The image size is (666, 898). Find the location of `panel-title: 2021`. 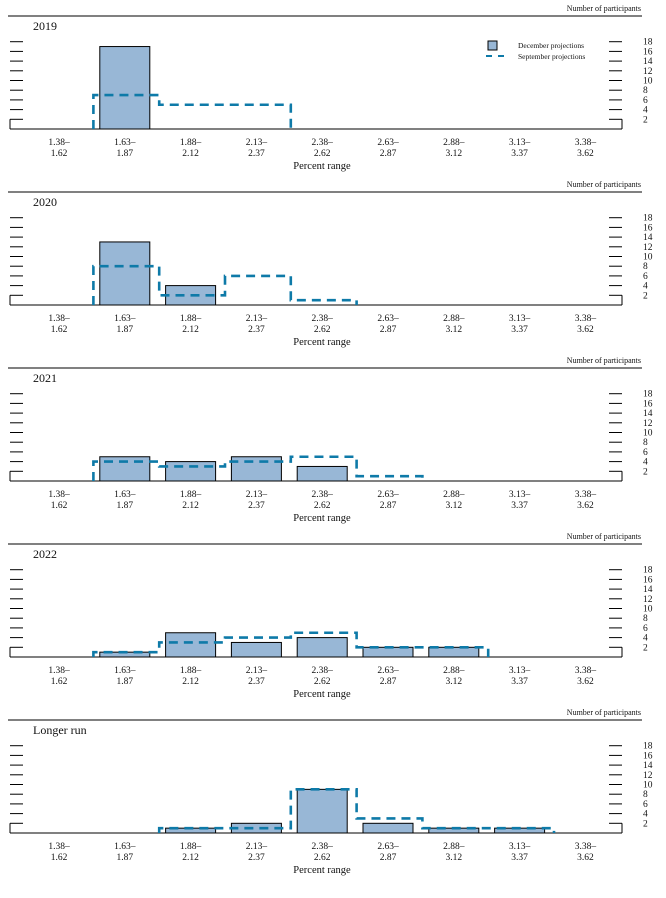

panel-title: 2021 is located at coordinates (45, 378).